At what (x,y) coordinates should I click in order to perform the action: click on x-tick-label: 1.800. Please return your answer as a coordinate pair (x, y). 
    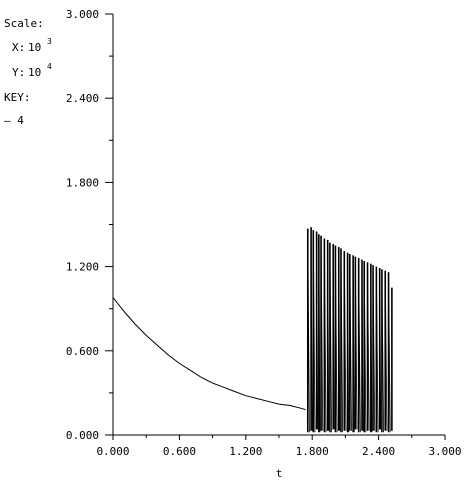
    Looking at the image, I should click on (312, 451).